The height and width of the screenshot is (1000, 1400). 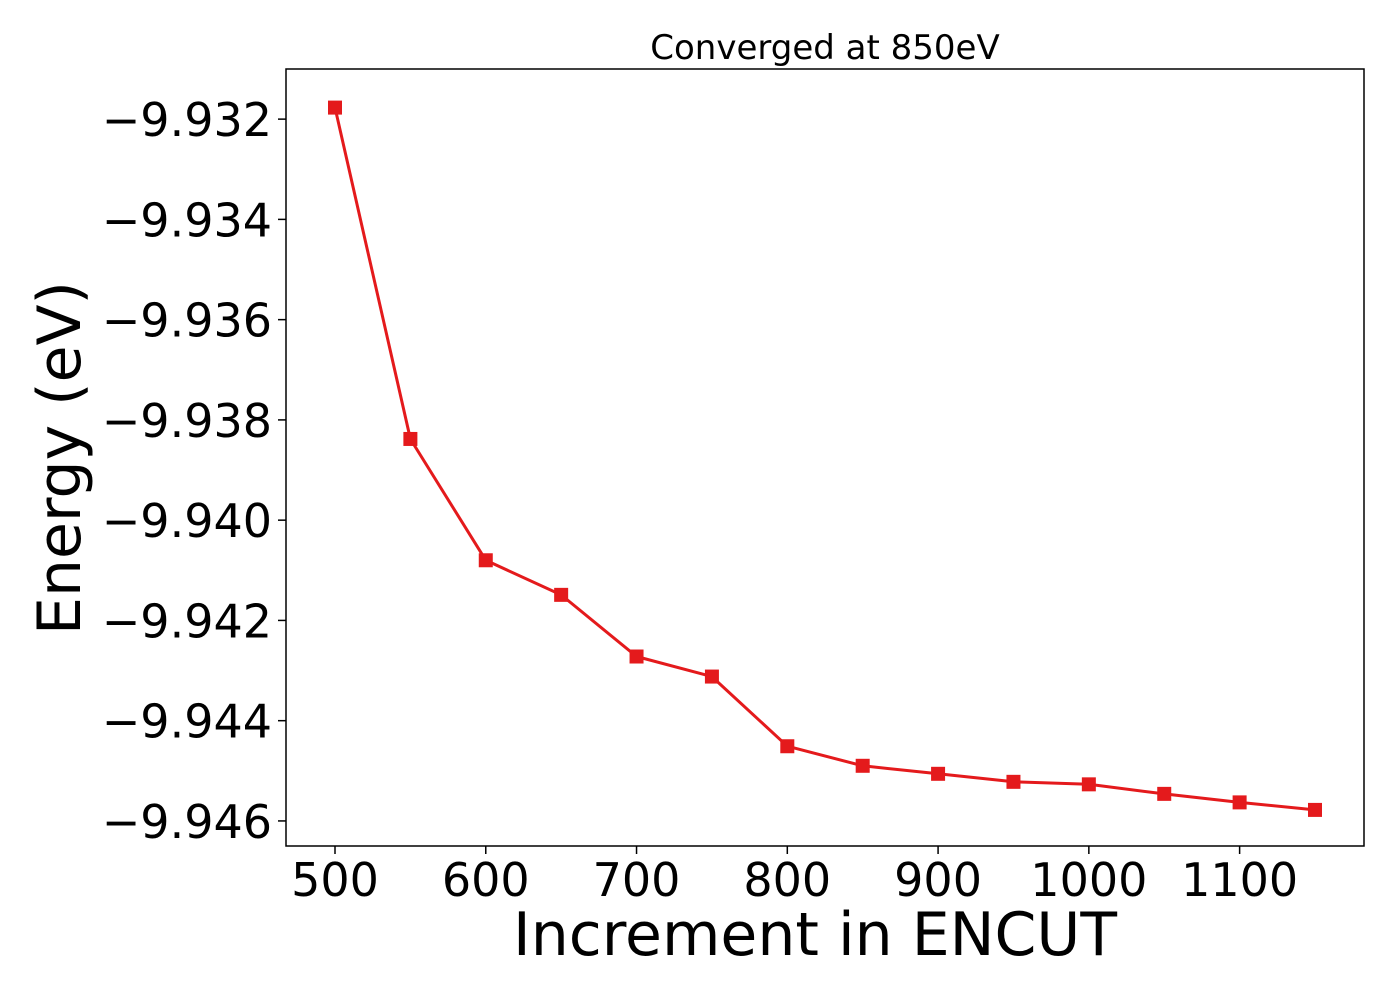 What do you see at coordinates (187, 621) in the screenshot?
I see `y-tick-label: −9.942` at bounding box center [187, 621].